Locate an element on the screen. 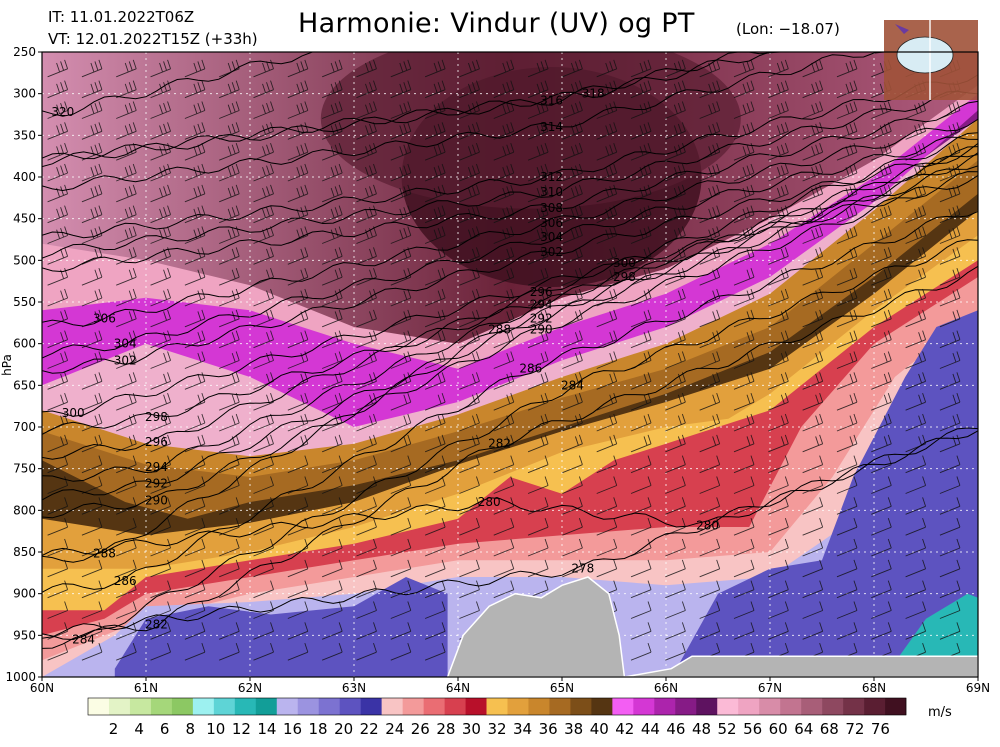 This screenshot has width=1000, height=747. colorbar-tick-label: 52 is located at coordinates (727, 729).